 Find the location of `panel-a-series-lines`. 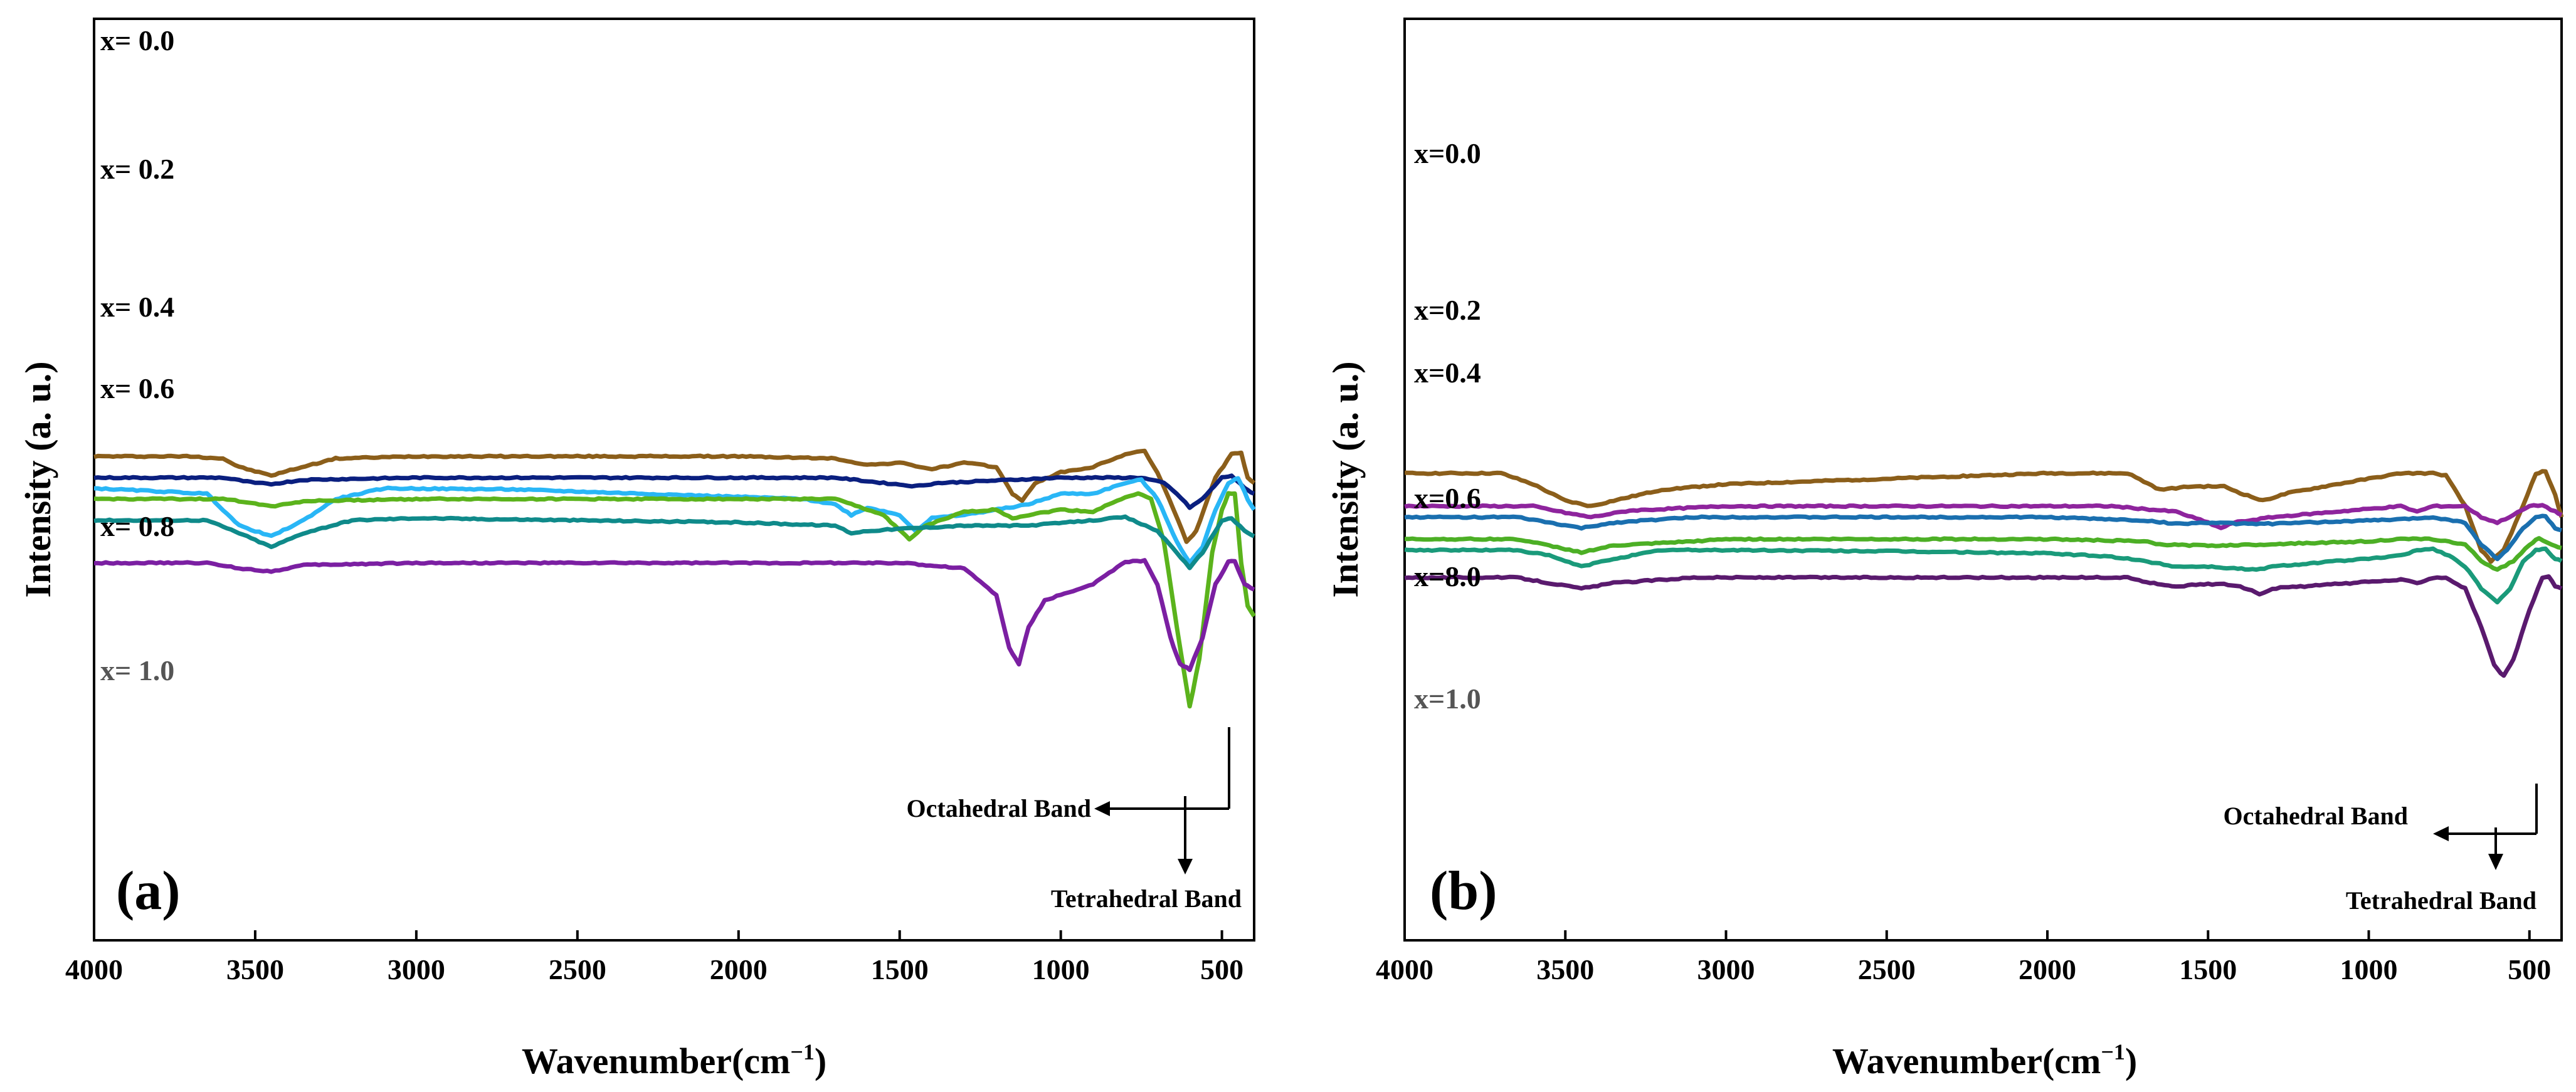

panel-a-series-lines is located at coordinates (674, 579).